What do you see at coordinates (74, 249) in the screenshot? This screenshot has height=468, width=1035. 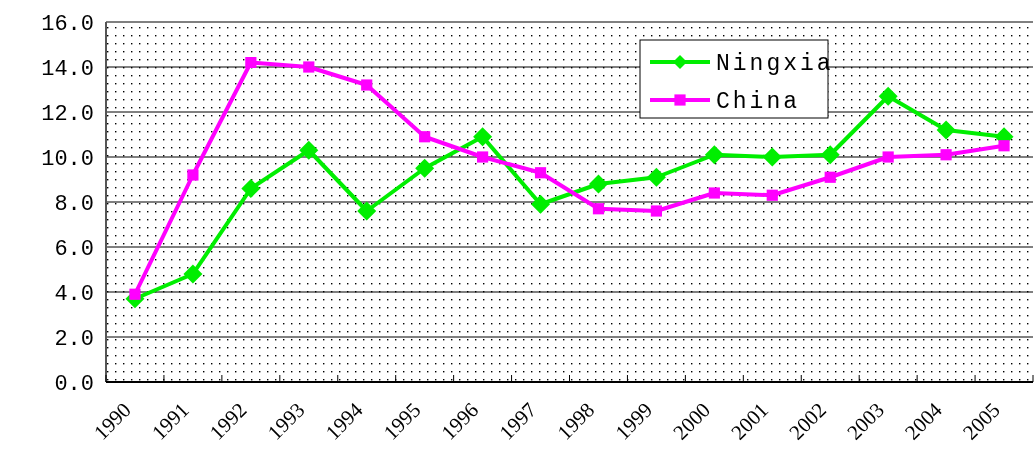 I see `y-tick-label: 6.0` at bounding box center [74, 249].